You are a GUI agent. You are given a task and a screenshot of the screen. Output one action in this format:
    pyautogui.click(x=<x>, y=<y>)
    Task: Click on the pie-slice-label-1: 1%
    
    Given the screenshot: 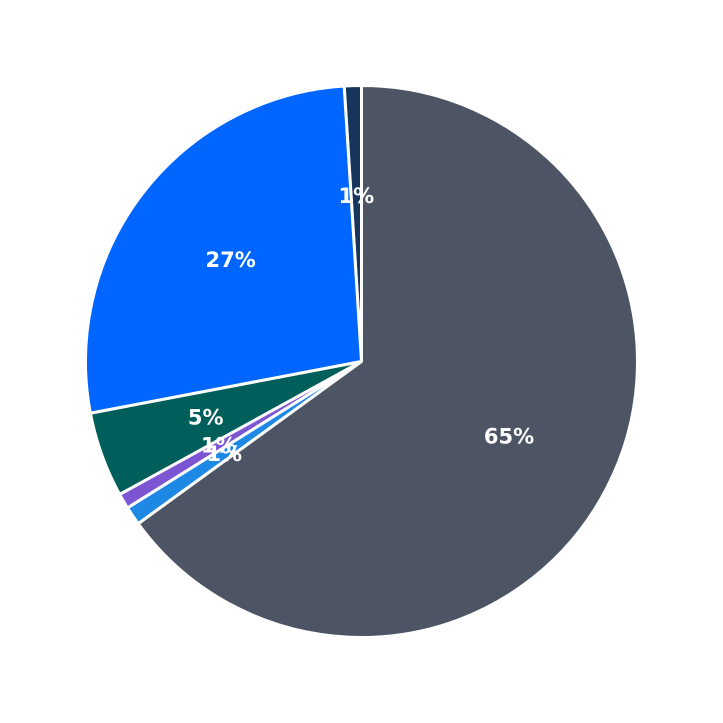 What is the action you would take?
    pyautogui.click(x=356, y=196)
    